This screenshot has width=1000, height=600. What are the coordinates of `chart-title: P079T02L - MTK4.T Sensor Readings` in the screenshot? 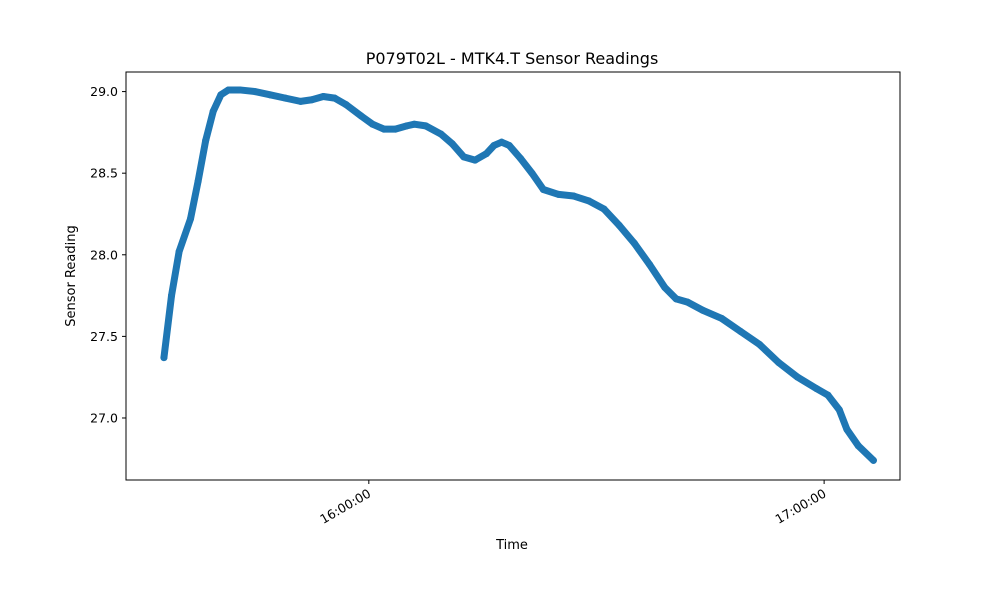 It's located at (512, 58).